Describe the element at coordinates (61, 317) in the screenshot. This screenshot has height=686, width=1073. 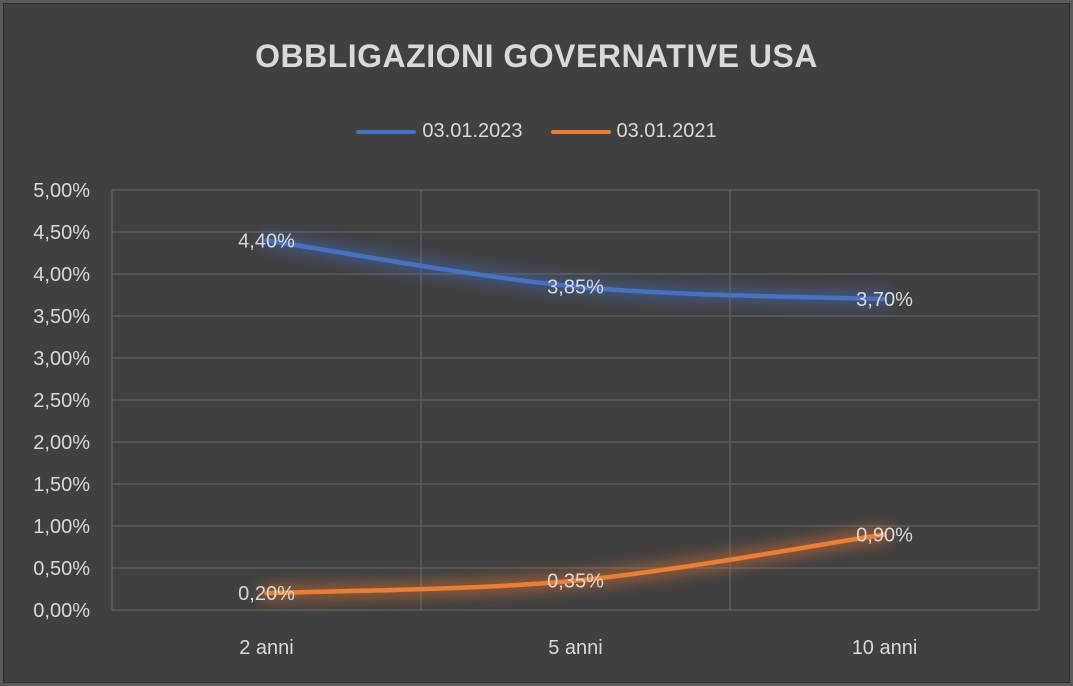
I see `y-tick-label: 3,50%` at that location.